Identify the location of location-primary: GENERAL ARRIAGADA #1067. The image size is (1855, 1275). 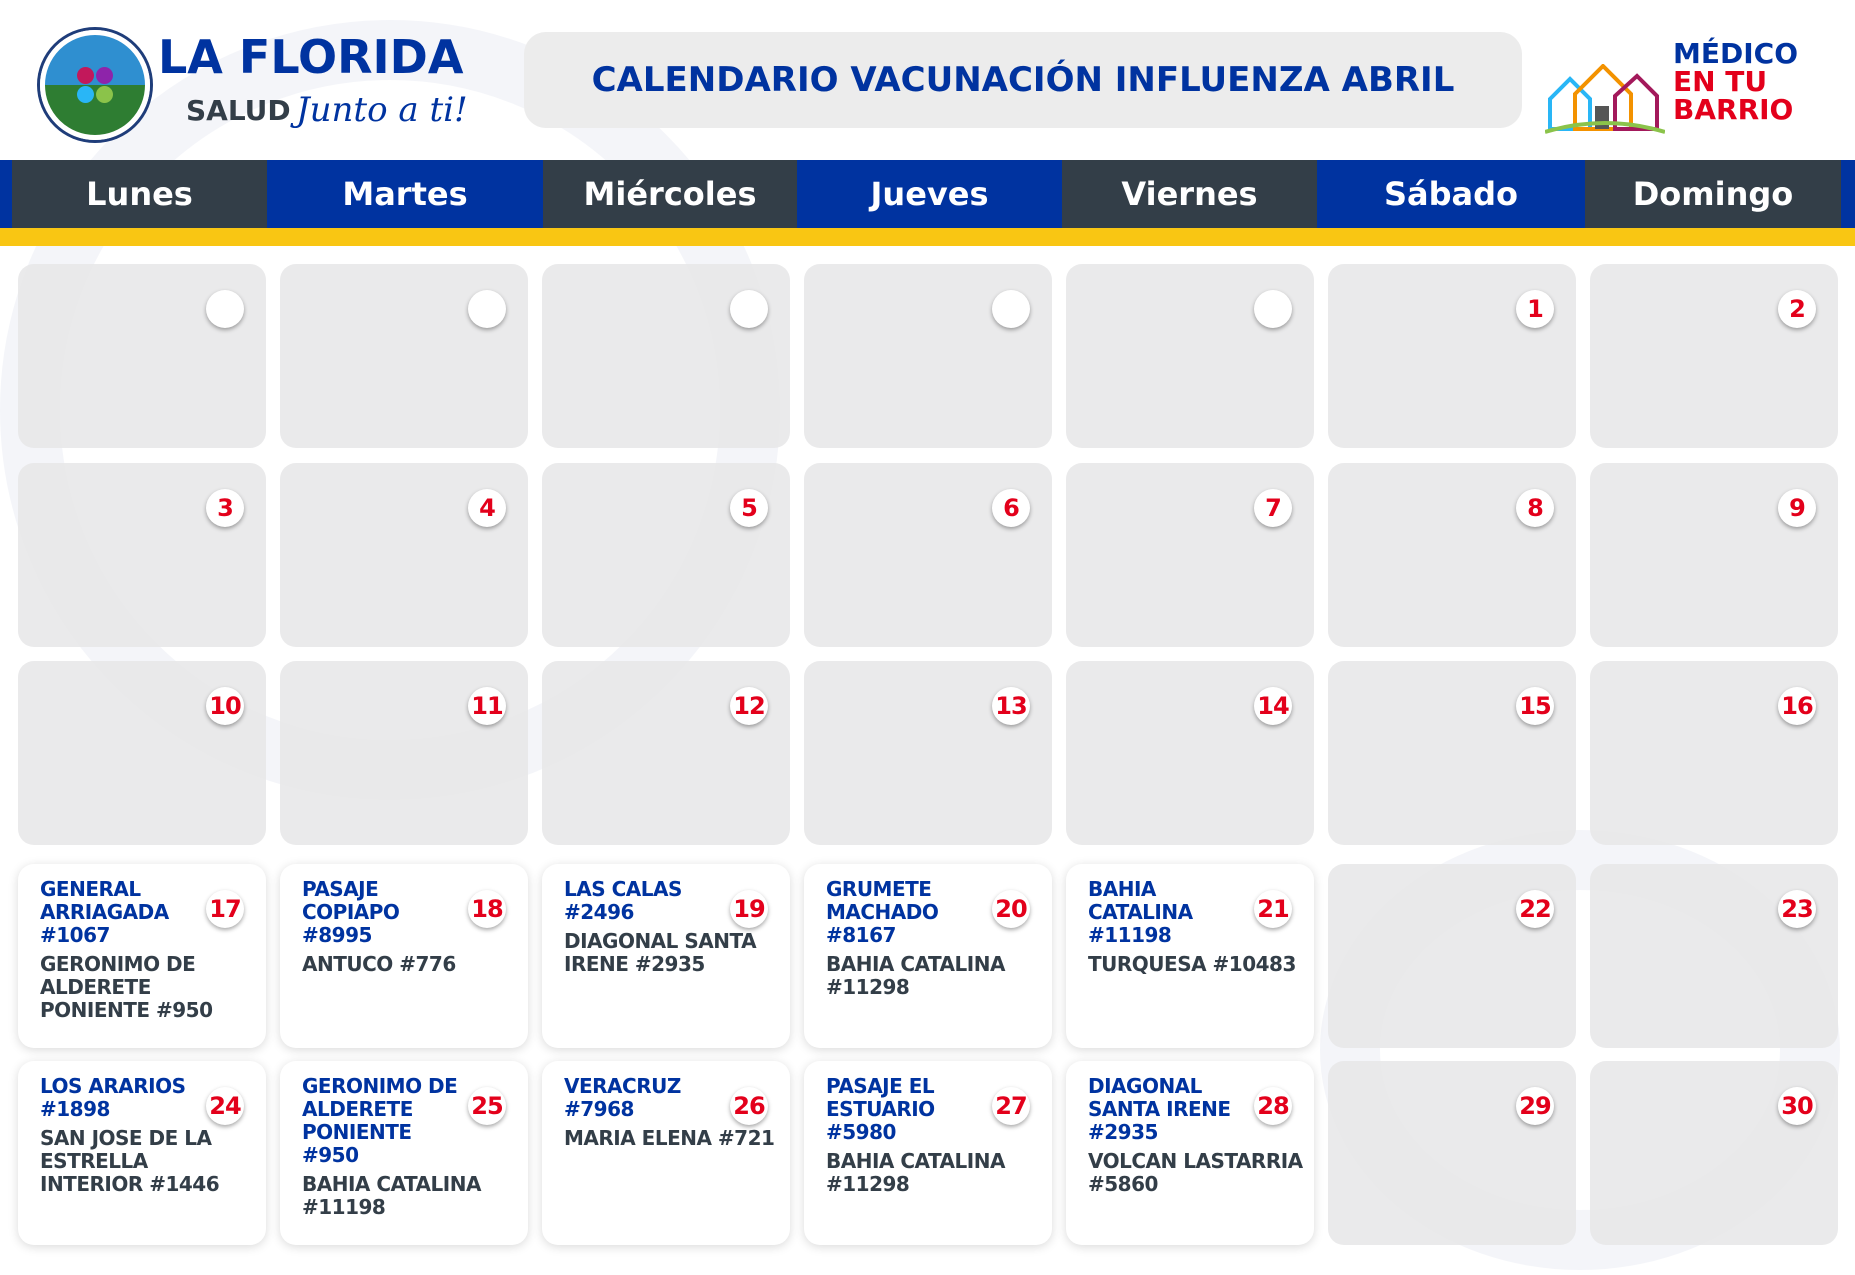
(104, 912).